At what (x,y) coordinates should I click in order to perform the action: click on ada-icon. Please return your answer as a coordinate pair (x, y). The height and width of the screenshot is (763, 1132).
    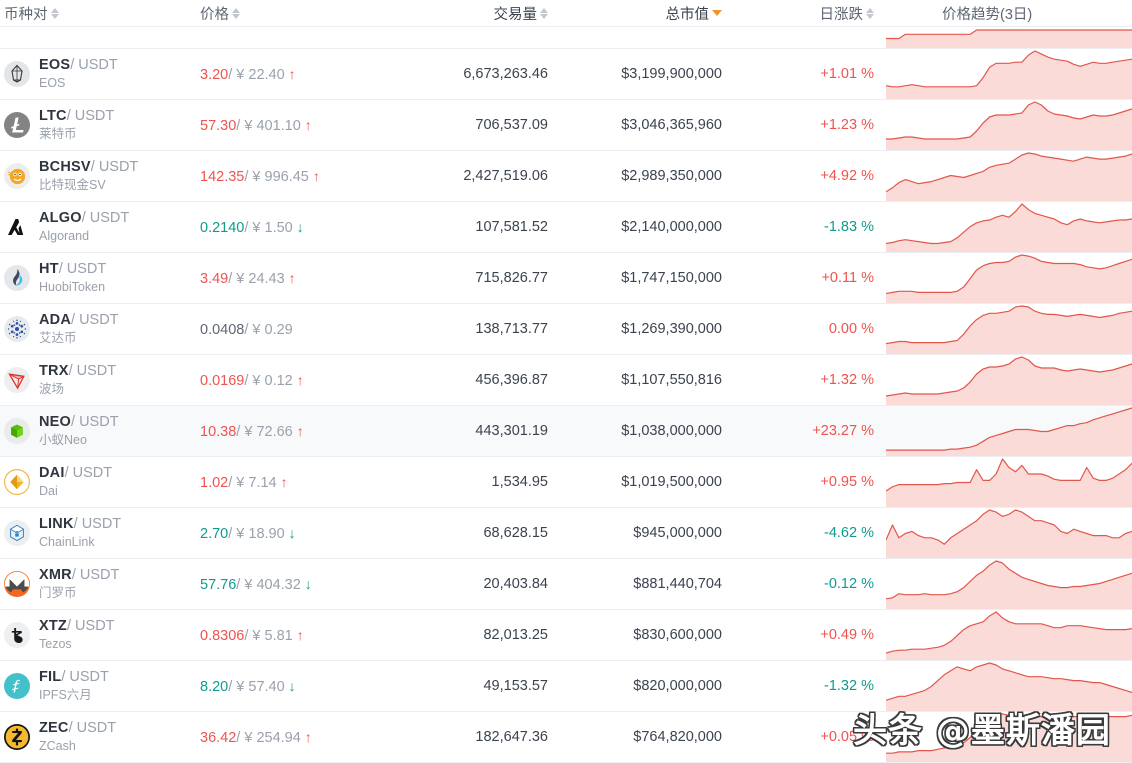
    Looking at the image, I should click on (17, 328).